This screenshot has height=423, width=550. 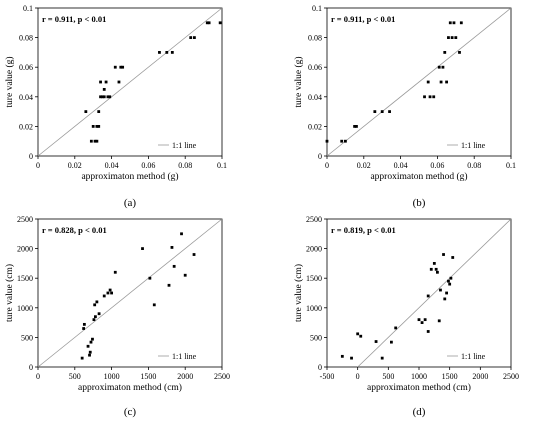 What do you see at coordinates (474, 165) in the screenshot?
I see `x-tick-label: 0.08` at bounding box center [474, 165].